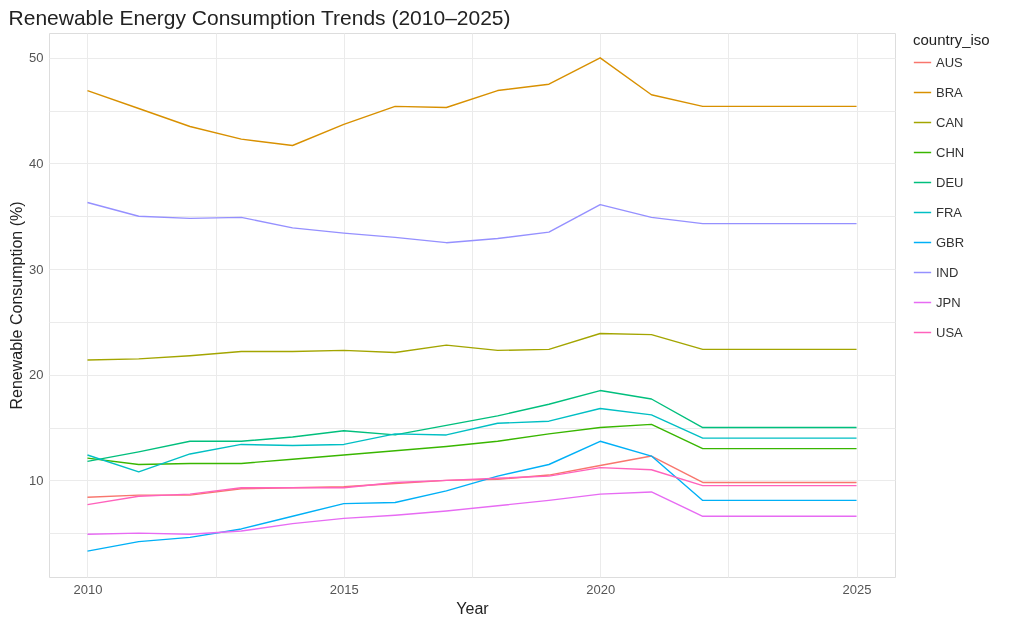 This screenshot has width=1012, height=632. I want to click on x-tick-label: 2010, so click(88, 589).